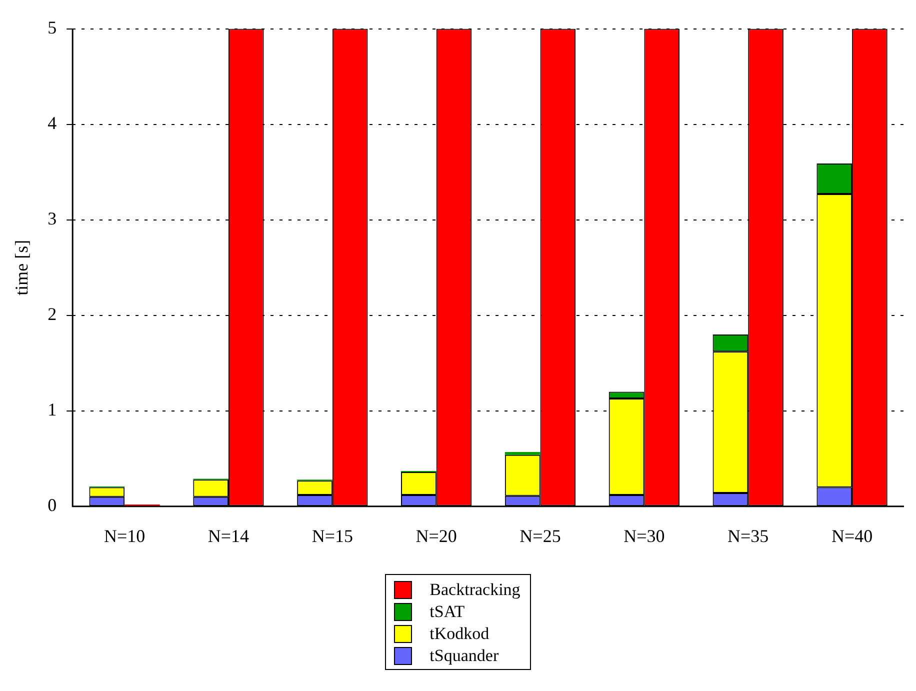 The image size is (916, 691). I want to click on y-tick-label: 1, so click(52, 410).